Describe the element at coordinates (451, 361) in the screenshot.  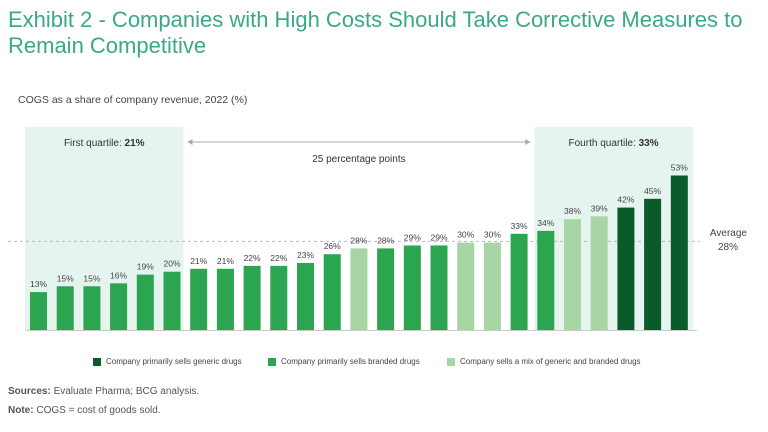
I see `legend-swatch-mix` at that location.